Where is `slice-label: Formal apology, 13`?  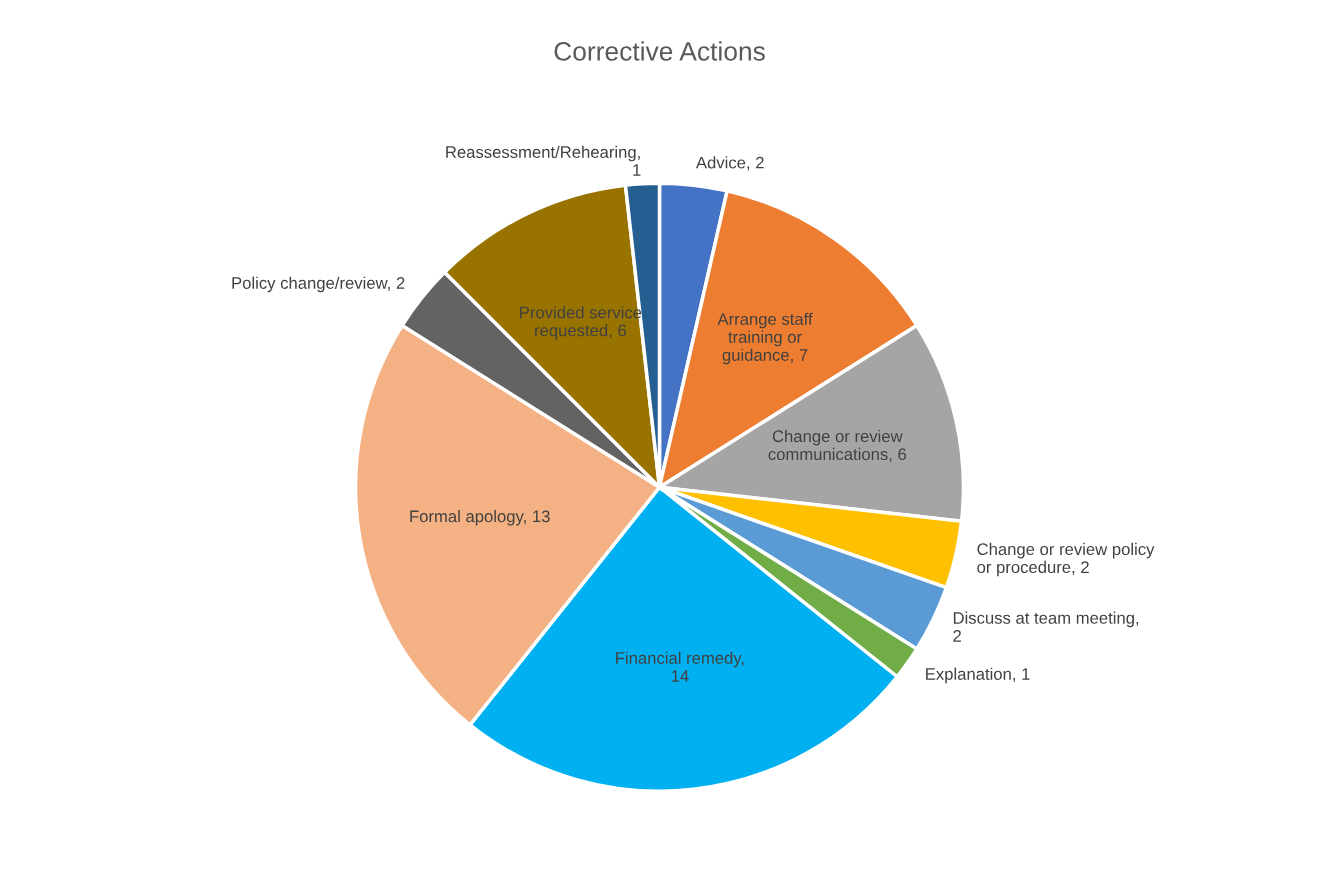 slice-label: Formal apology, 13 is located at coordinates (480, 518).